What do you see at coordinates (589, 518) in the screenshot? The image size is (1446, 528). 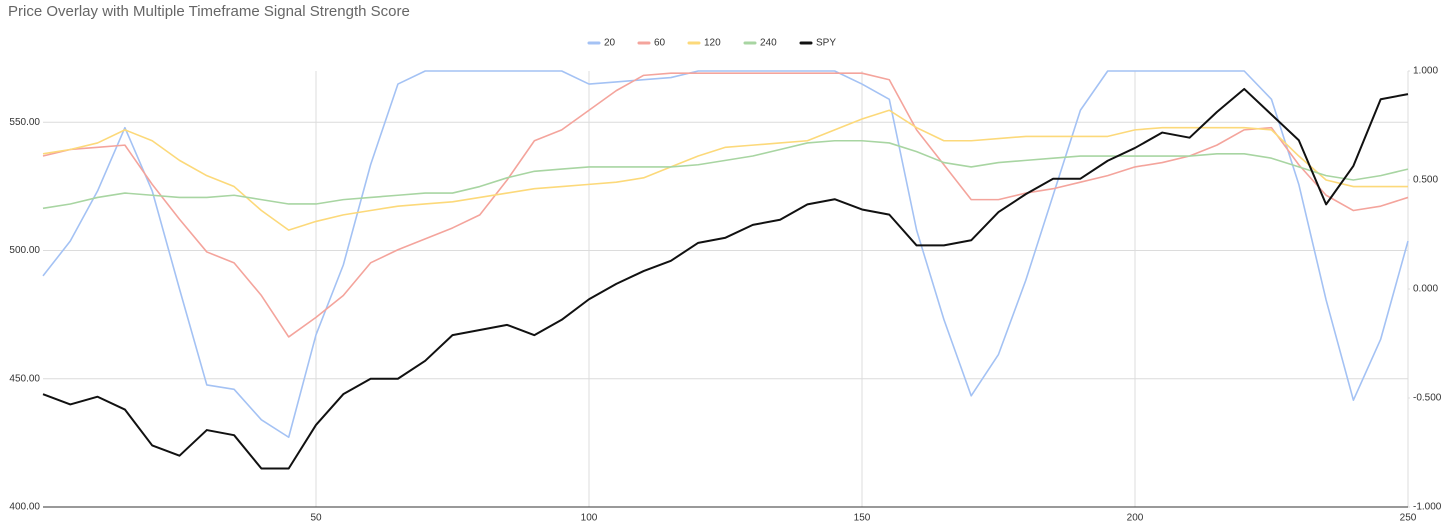 I see `x-tick-label: 100` at bounding box center [589, 518].